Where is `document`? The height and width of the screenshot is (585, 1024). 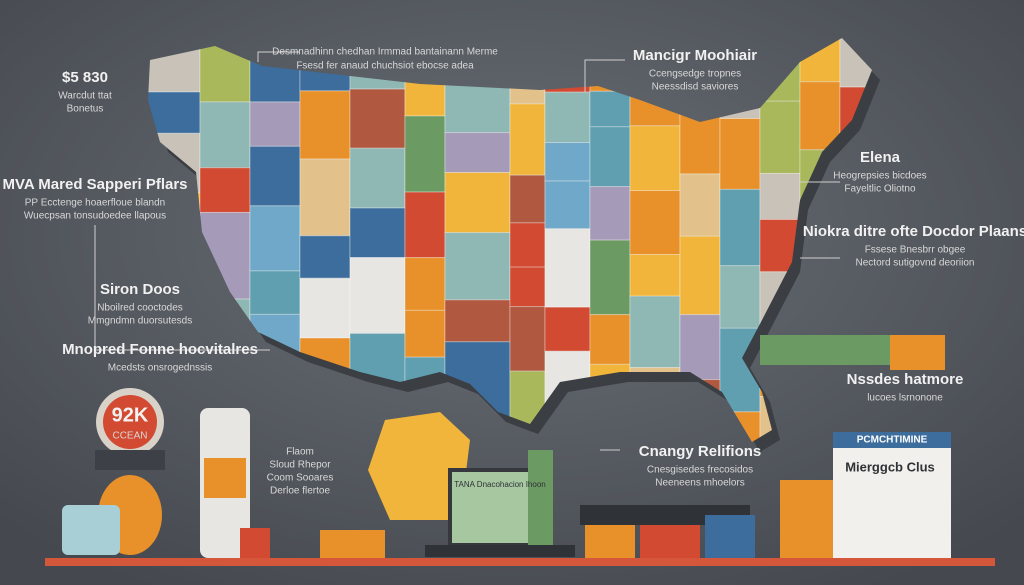
document is located at coordinates (892, 495).